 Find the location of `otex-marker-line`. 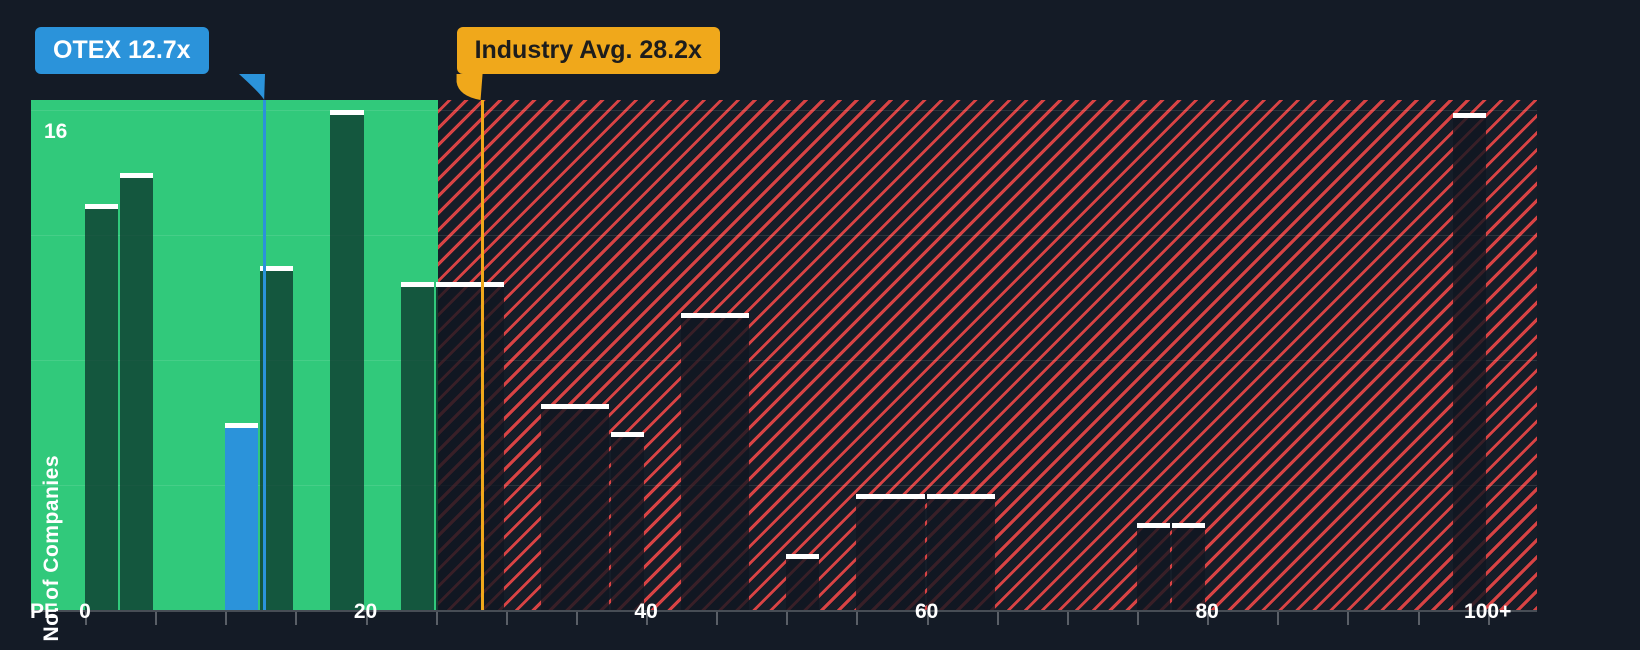

otex-marker-line is located at coordinates (265, 355).